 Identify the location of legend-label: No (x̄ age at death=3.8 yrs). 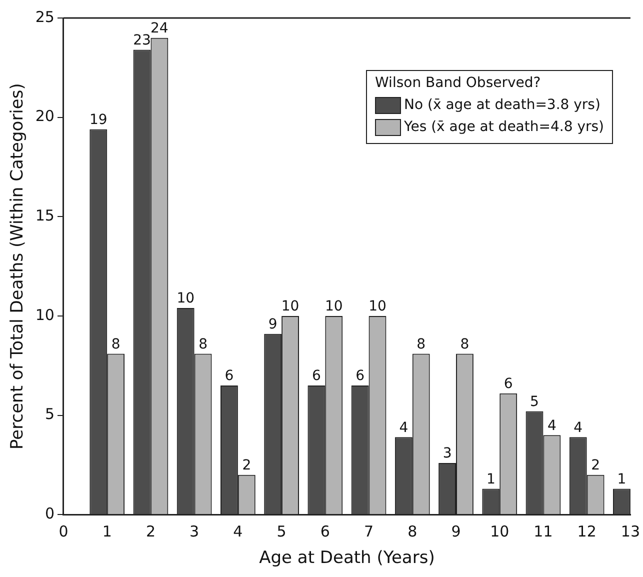
(502, 105).